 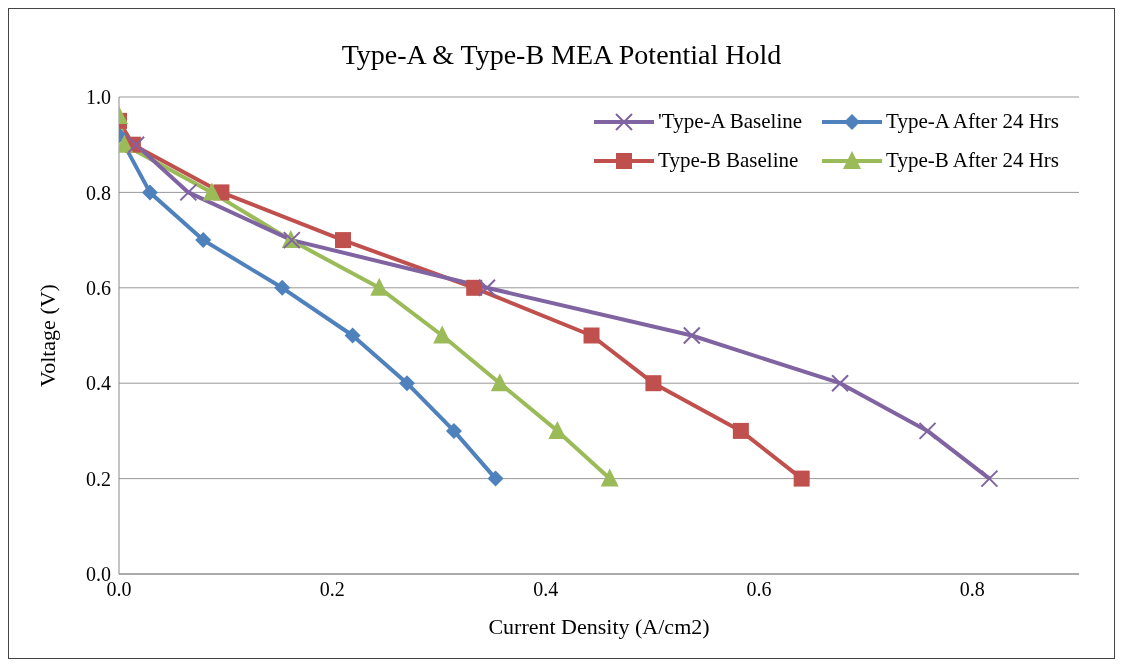 What do you see at coordinates (546, 589) in the screenshot?
I see `x-tick-label: 0.4` at bounding box center [546, 589].